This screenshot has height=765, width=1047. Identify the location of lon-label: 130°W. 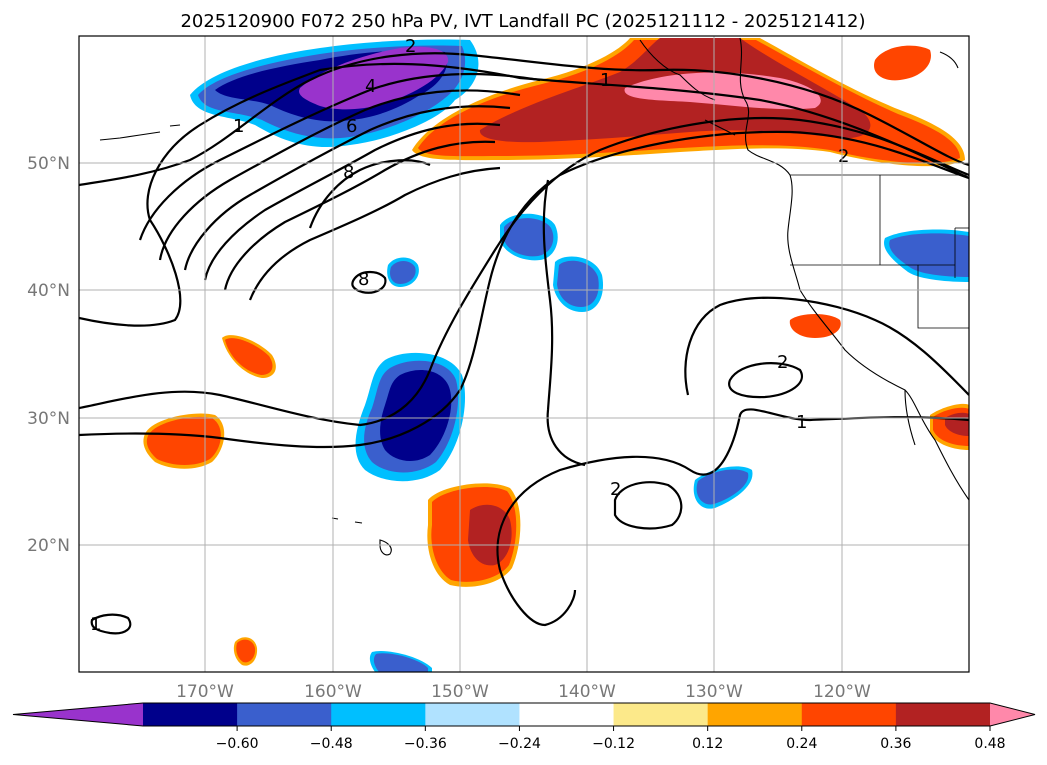
(714, 692).